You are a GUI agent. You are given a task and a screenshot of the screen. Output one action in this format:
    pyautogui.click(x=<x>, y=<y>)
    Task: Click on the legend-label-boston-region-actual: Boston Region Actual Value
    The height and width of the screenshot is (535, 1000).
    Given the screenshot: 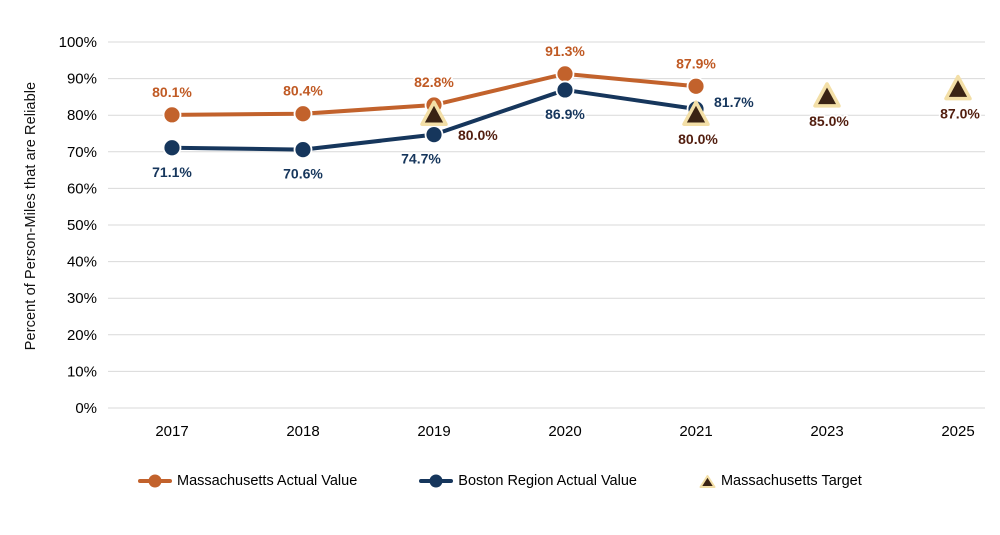 What is the action you would take?
    pyautogui.click(x=547, y=481)
    